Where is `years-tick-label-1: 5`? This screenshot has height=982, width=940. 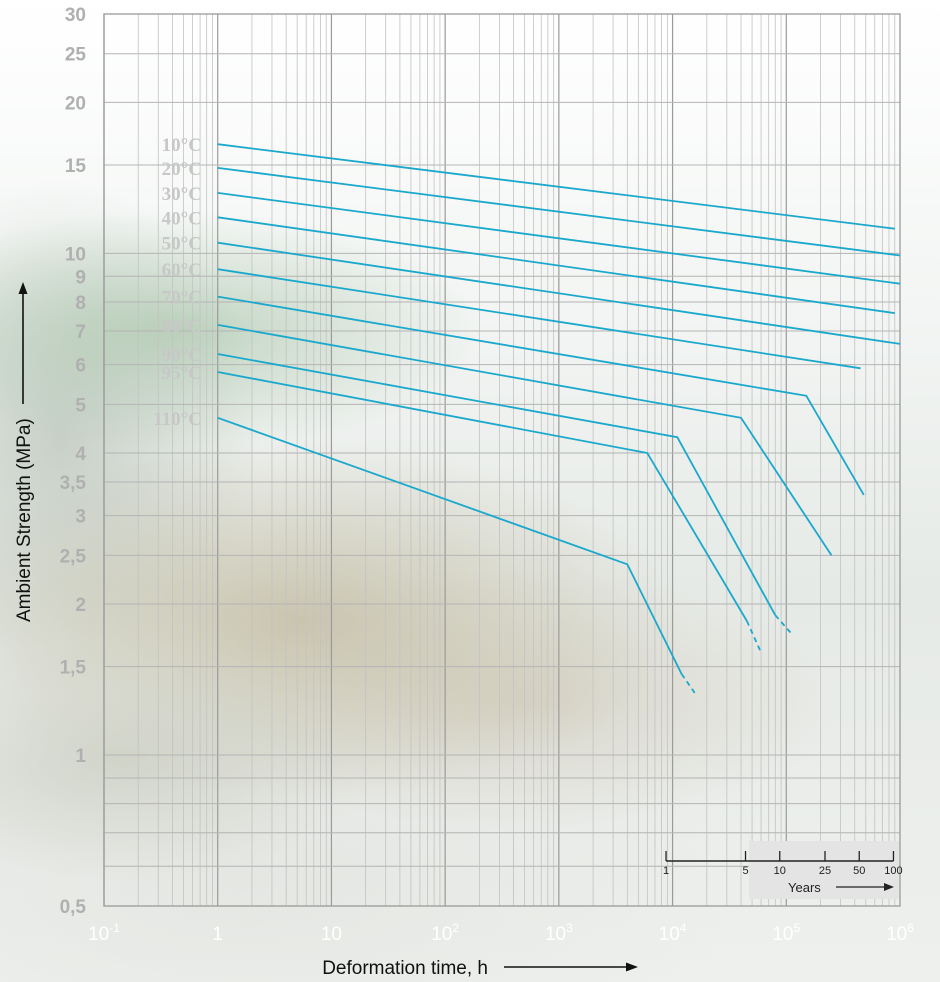
years-tick-label-1: 5 is located at coordinates (745, 871).